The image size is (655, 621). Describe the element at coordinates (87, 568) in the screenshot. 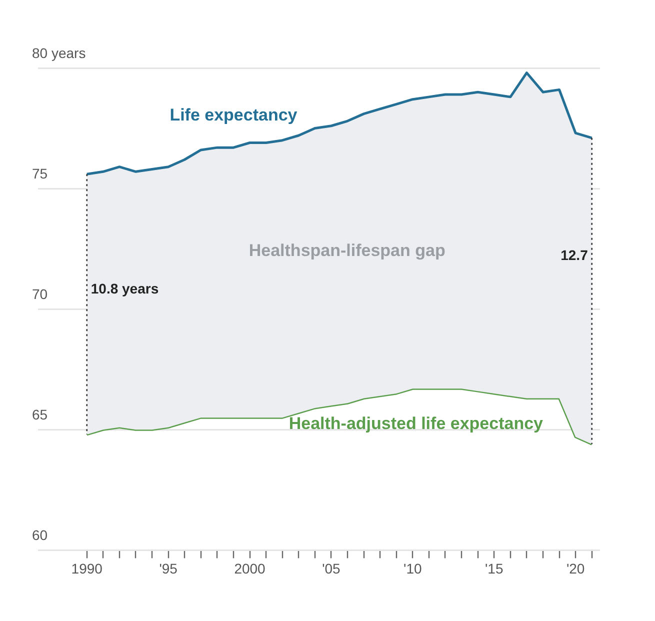

I see `x-tick-label: 1990` at that location.